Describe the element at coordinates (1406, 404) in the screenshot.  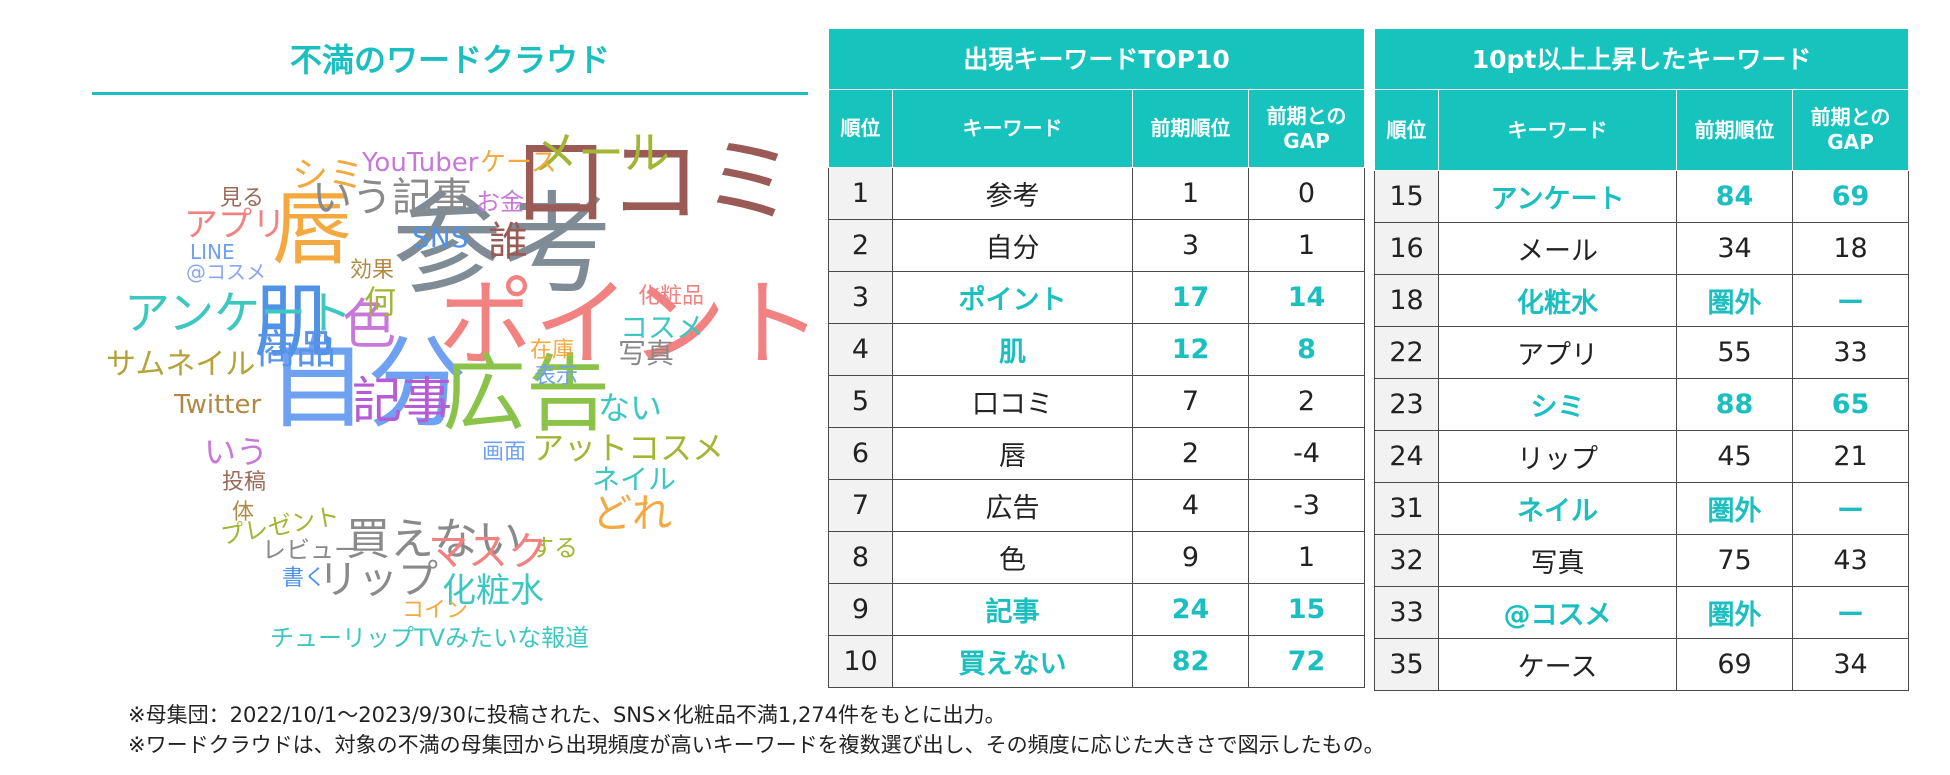
I see `rank-cell: 23` at that location.